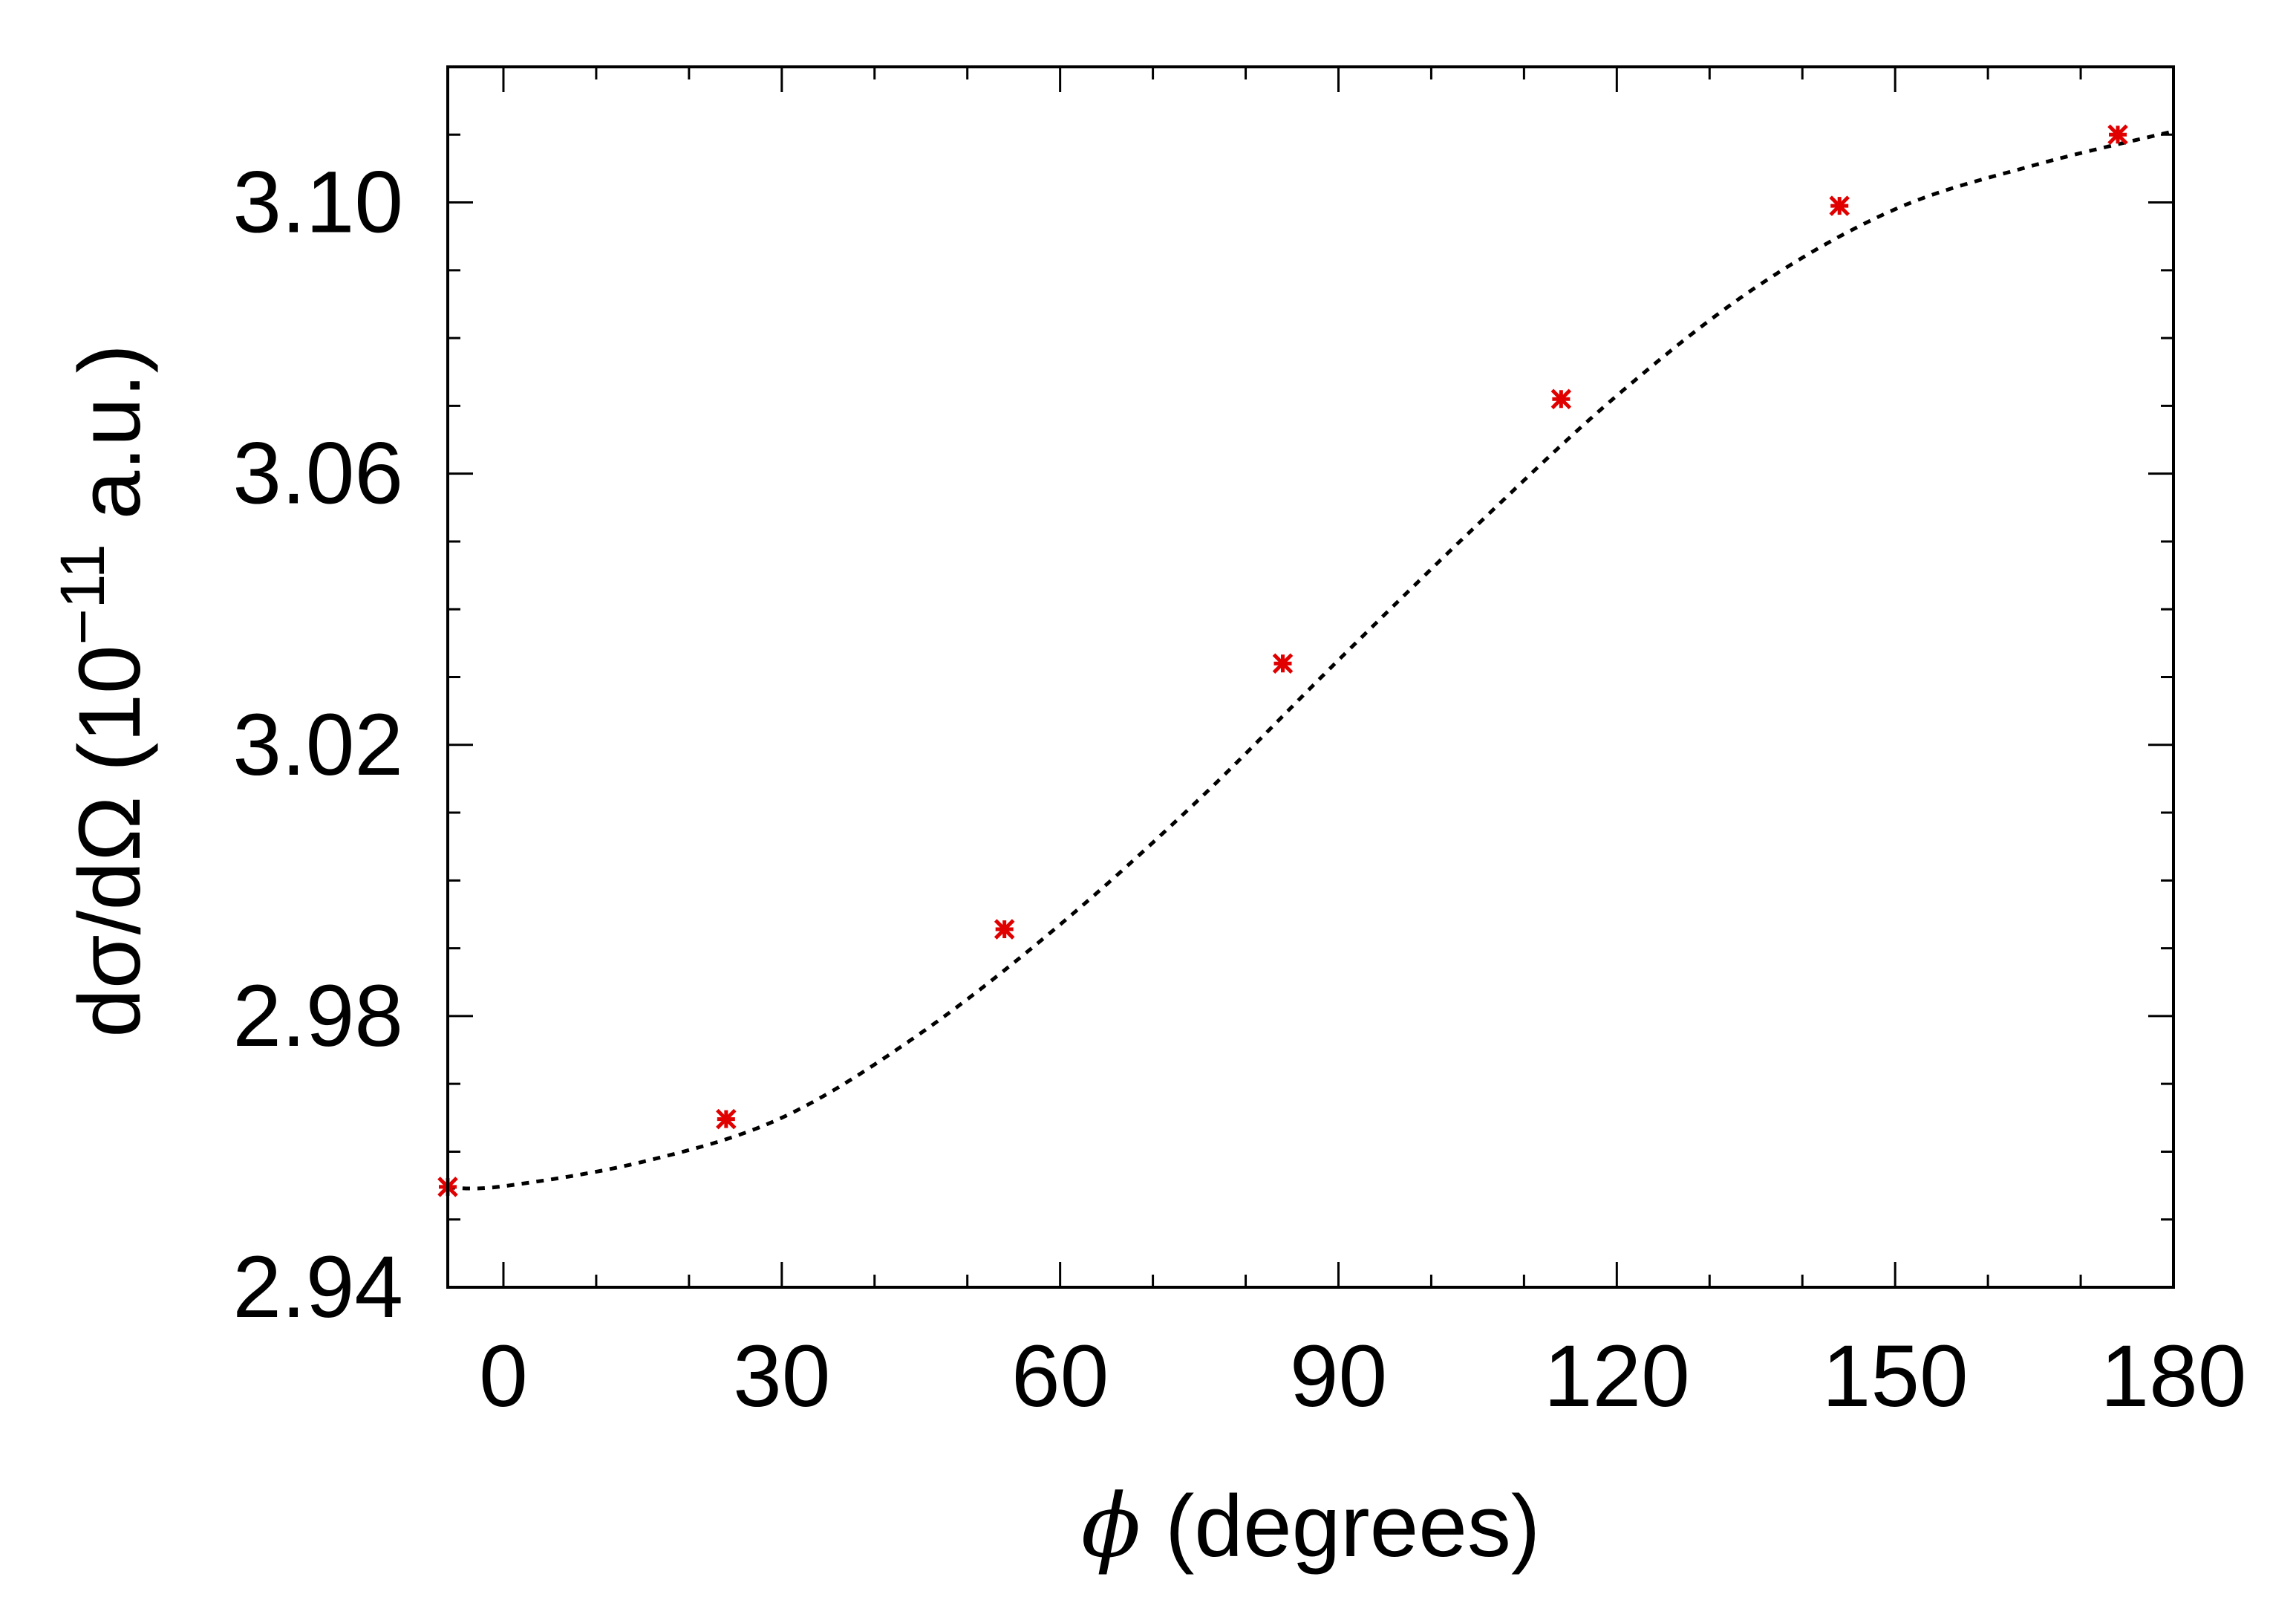  Describe the element at coordinates (1111, 1526) in the screenshot. I see `x-axis-symbol: ϕ` at that location.